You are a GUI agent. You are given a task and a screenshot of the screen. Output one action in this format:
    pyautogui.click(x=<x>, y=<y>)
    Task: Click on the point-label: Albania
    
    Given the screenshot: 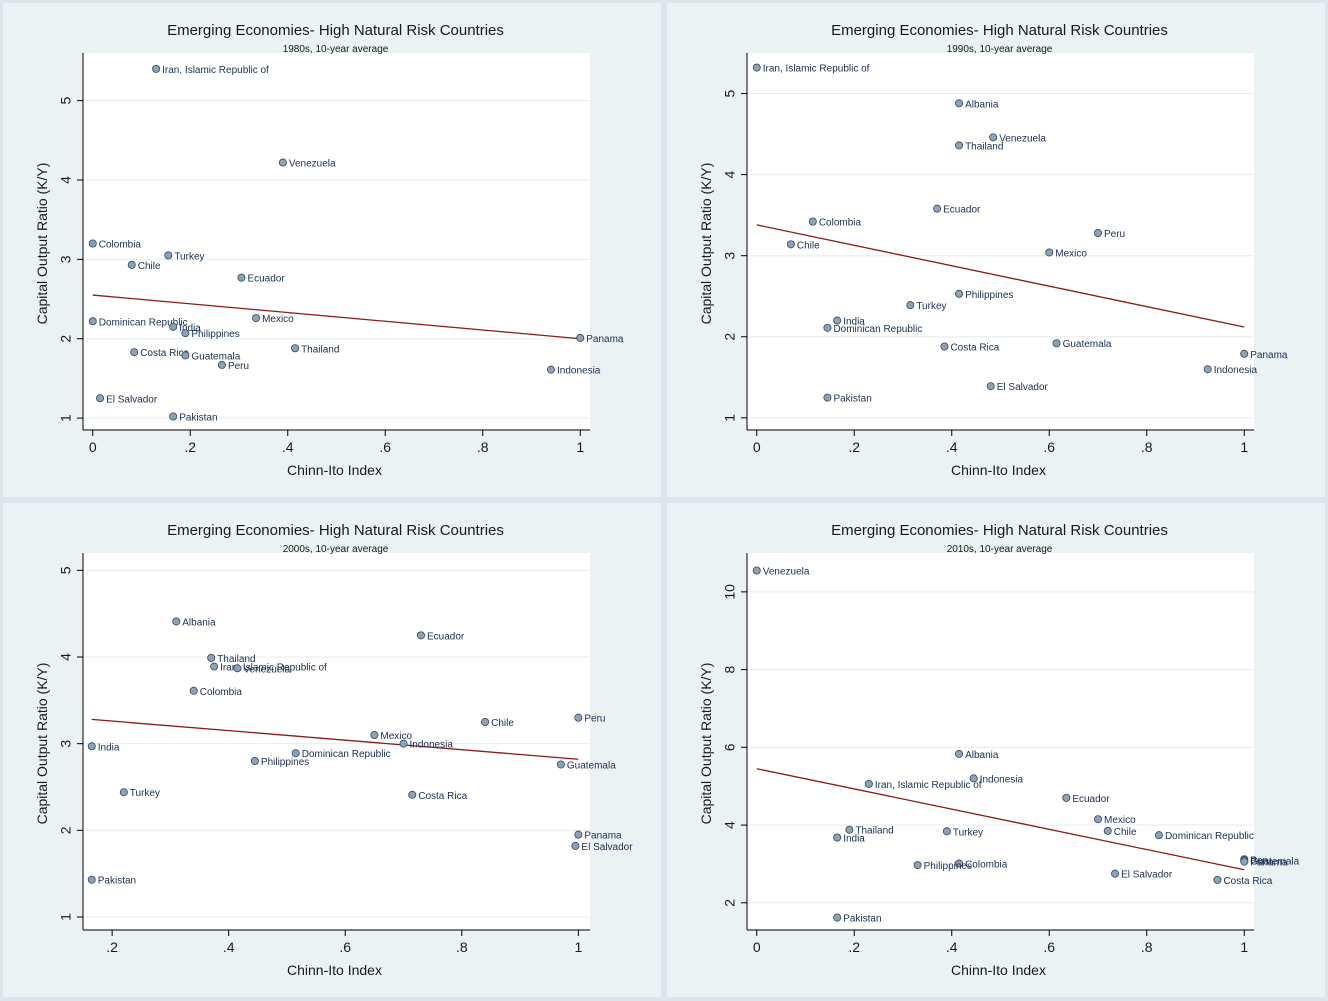 What is the action you would take?
    pyautogui.click(x=982, y=755)
    